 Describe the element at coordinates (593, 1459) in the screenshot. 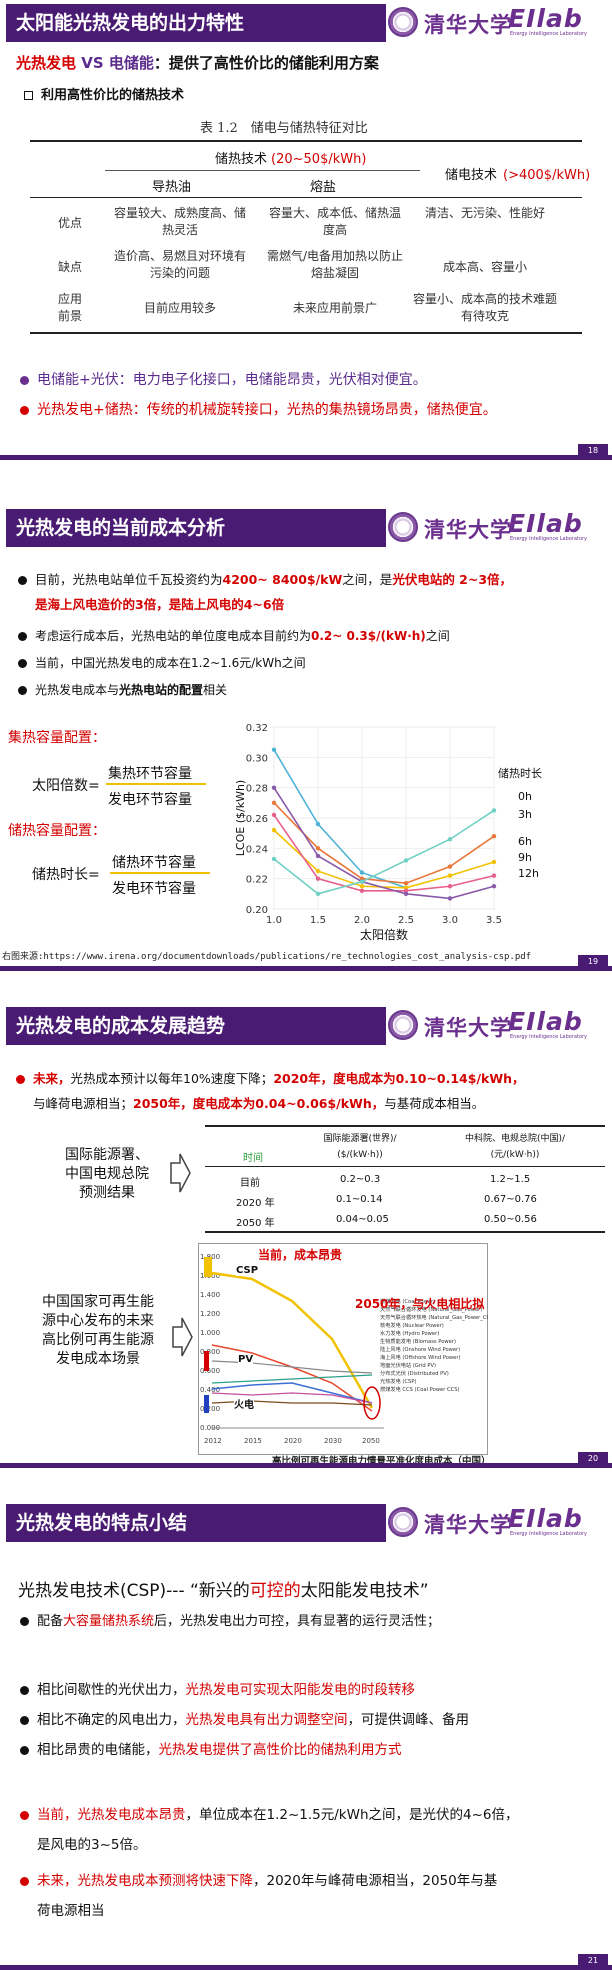

I see `page-number: 20` at that location.